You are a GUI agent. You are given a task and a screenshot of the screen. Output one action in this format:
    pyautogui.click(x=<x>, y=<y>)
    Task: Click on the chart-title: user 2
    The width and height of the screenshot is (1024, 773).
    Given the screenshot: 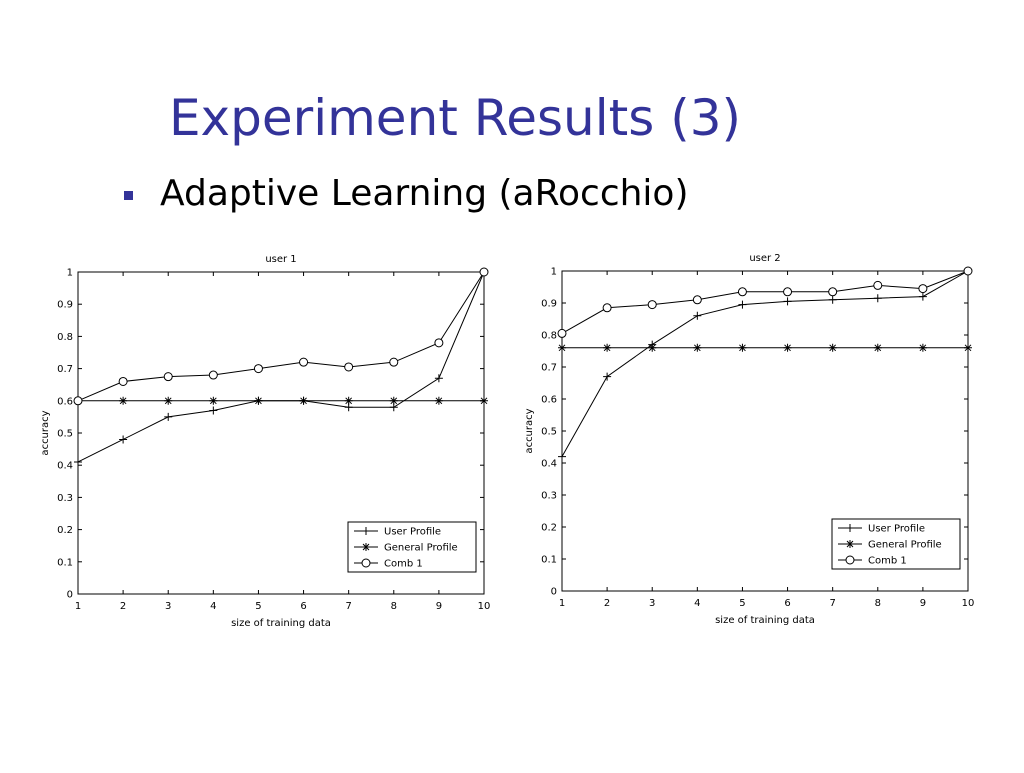 What is the action you would take?
    pyautogui.click(x=764, y=258)
    